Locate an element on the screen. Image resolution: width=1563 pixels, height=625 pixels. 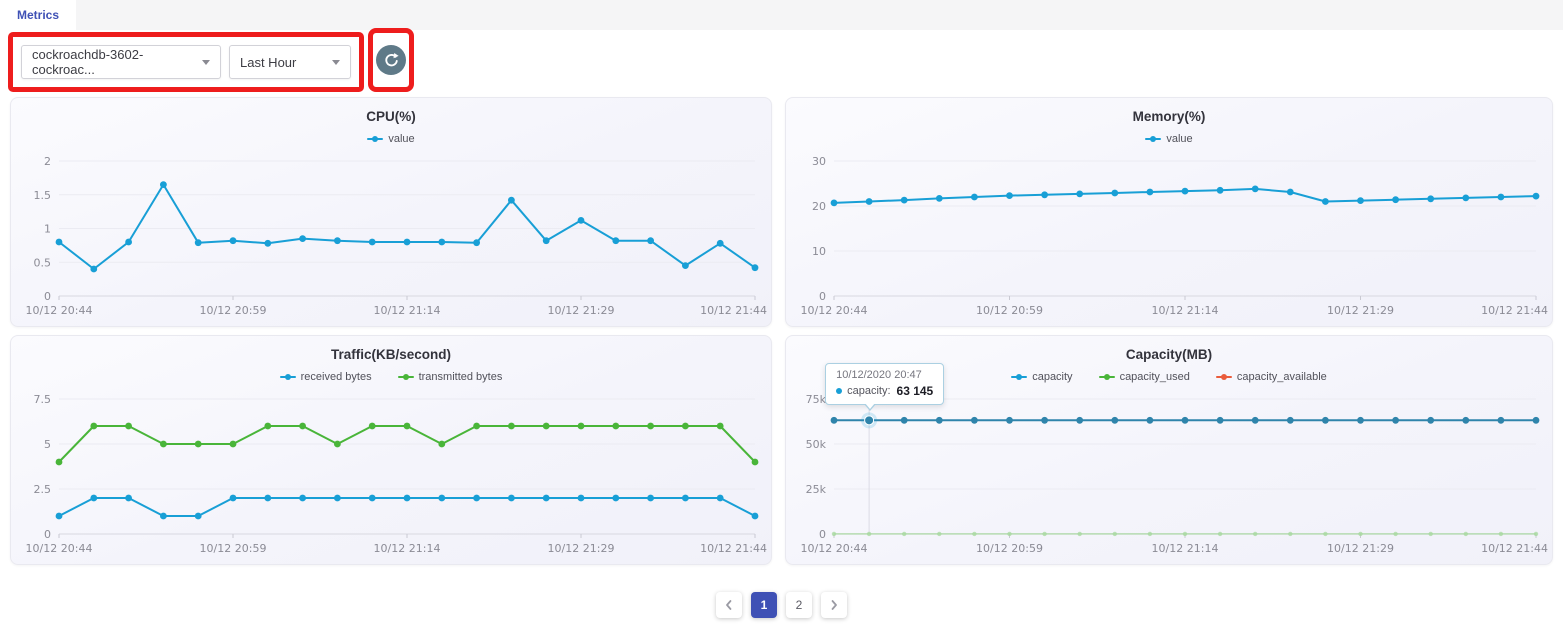
chart-legend: capacity capacity_used capacity_available is located at coordinates (1169, 377).